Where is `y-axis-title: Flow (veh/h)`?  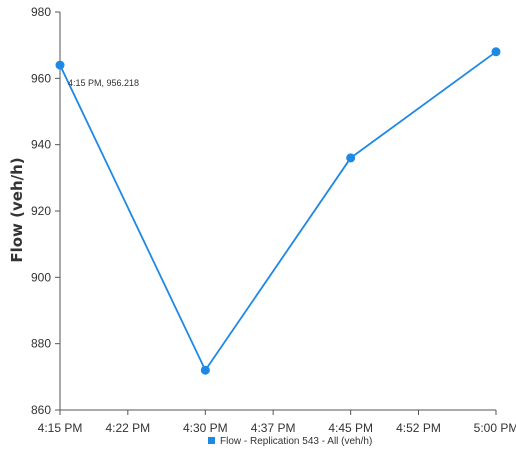
y-axis-title: Flow (veh/h) is located at coordinates (17, 209).